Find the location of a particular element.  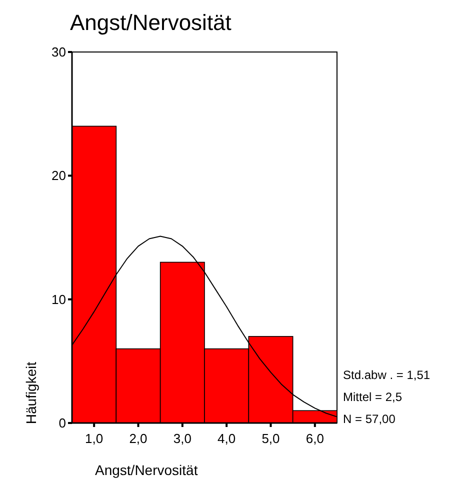

chart-title: Angst/Nervosität is located at coordinates (151, 22).